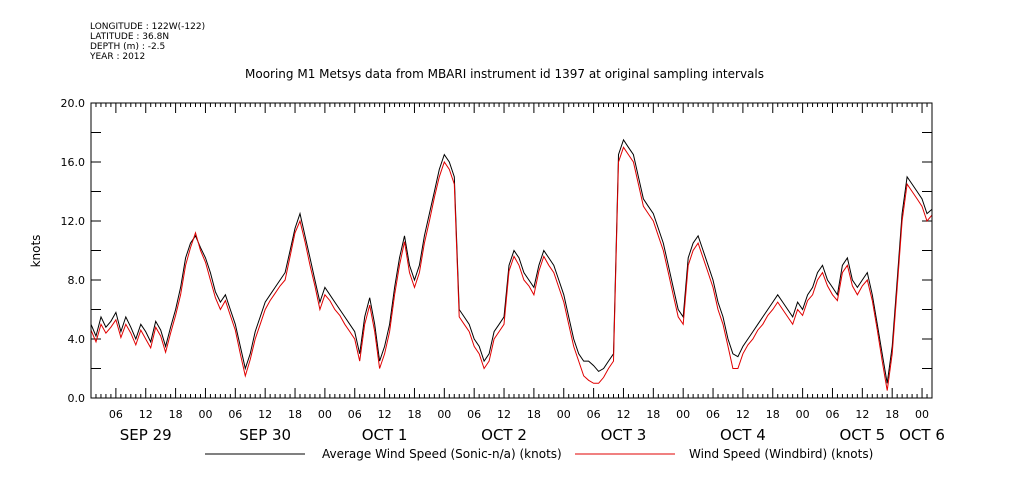  I want to click on y-tick-label: 0.0, so click(77, 398).